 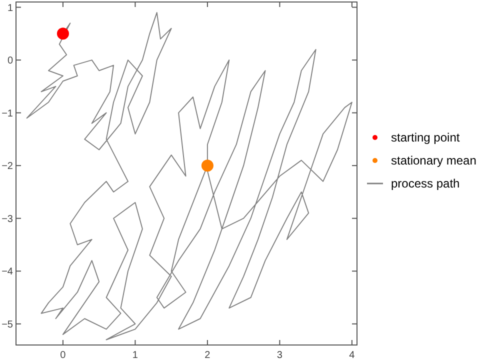 I want to click on y-tick-label: 1, so click(x=10, y=8).